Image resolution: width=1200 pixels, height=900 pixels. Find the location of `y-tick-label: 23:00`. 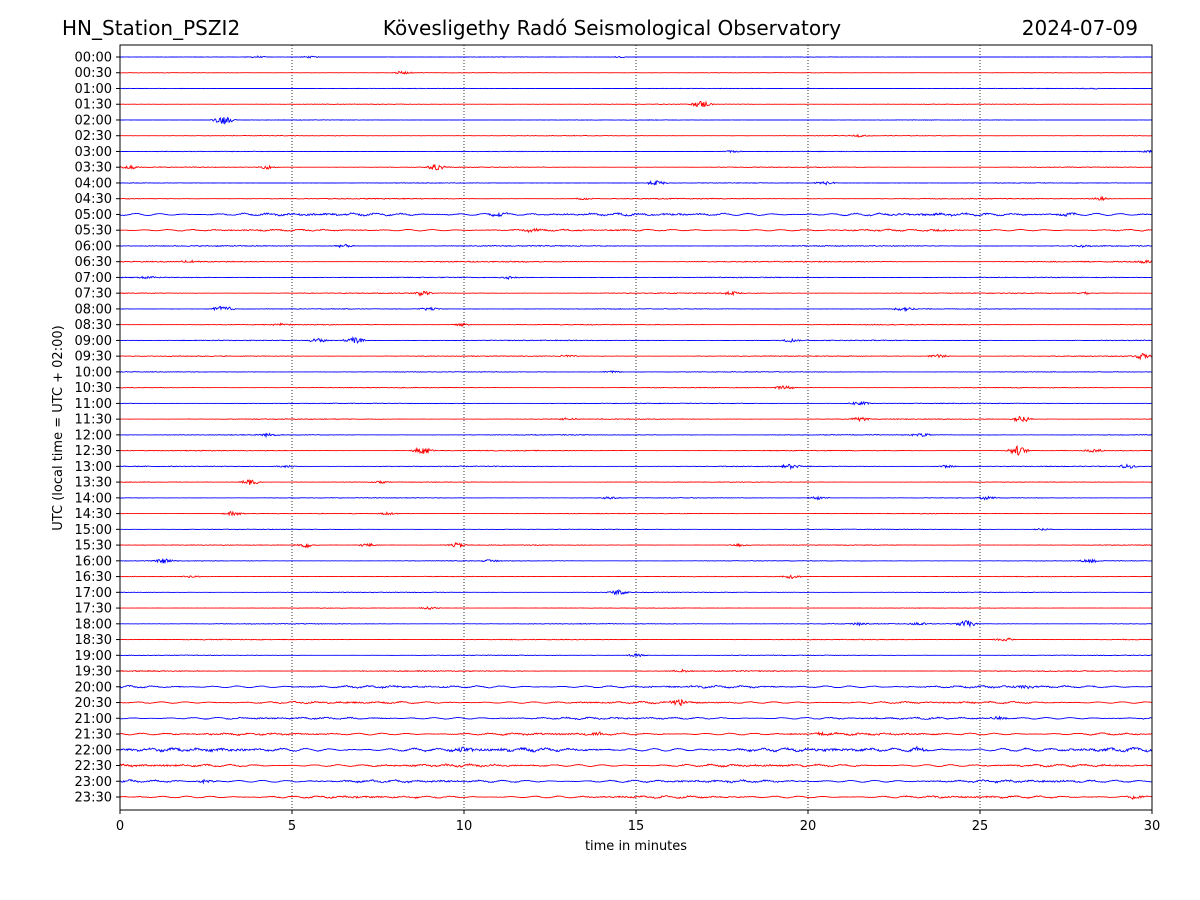

y-tick-label: 23:00 is located at coordinates (93, 782).